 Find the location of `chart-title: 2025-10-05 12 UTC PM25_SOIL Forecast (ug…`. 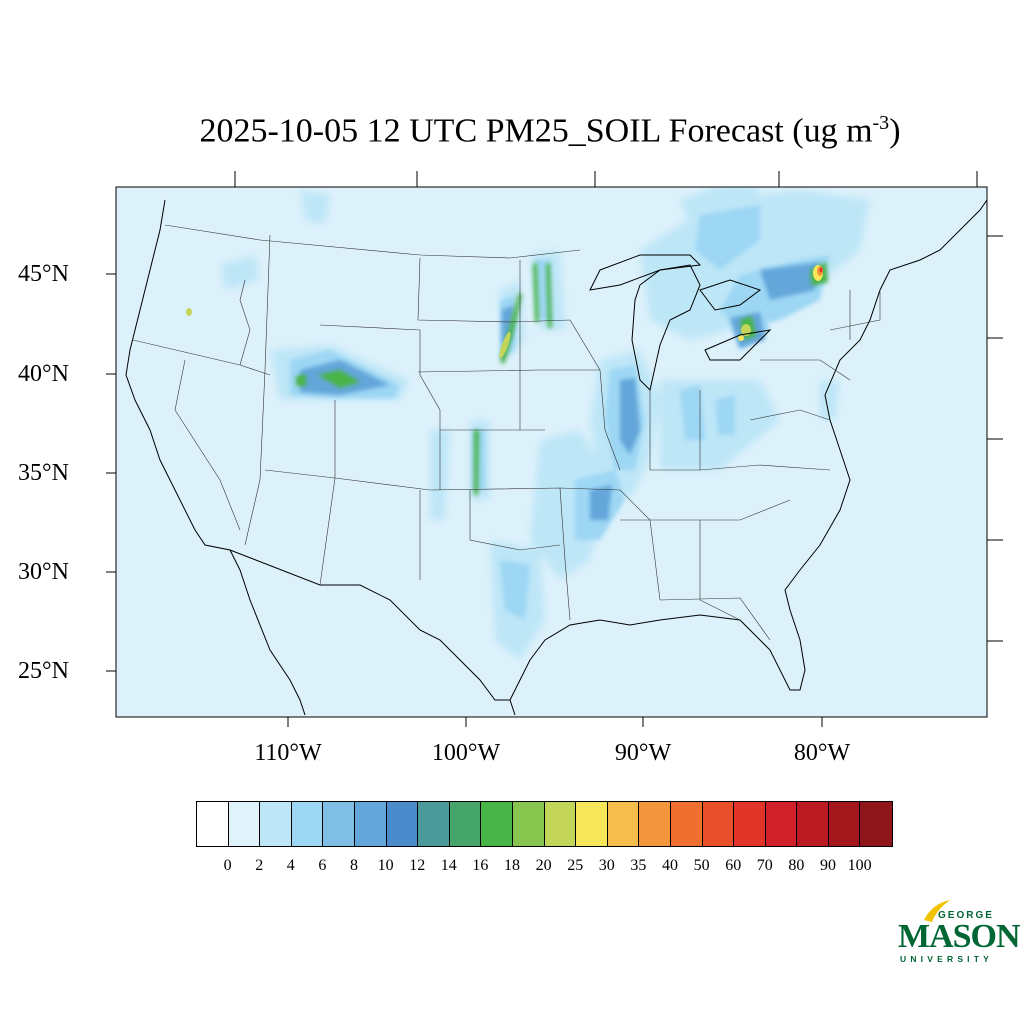

chart-title: 2025-10-05 12 UTC PM25_SOIL Forecast (ug… is located at coordinates (512, 131).